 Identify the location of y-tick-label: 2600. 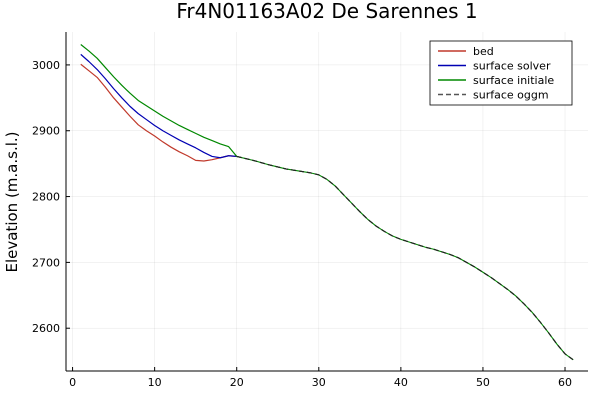
(46, 328).